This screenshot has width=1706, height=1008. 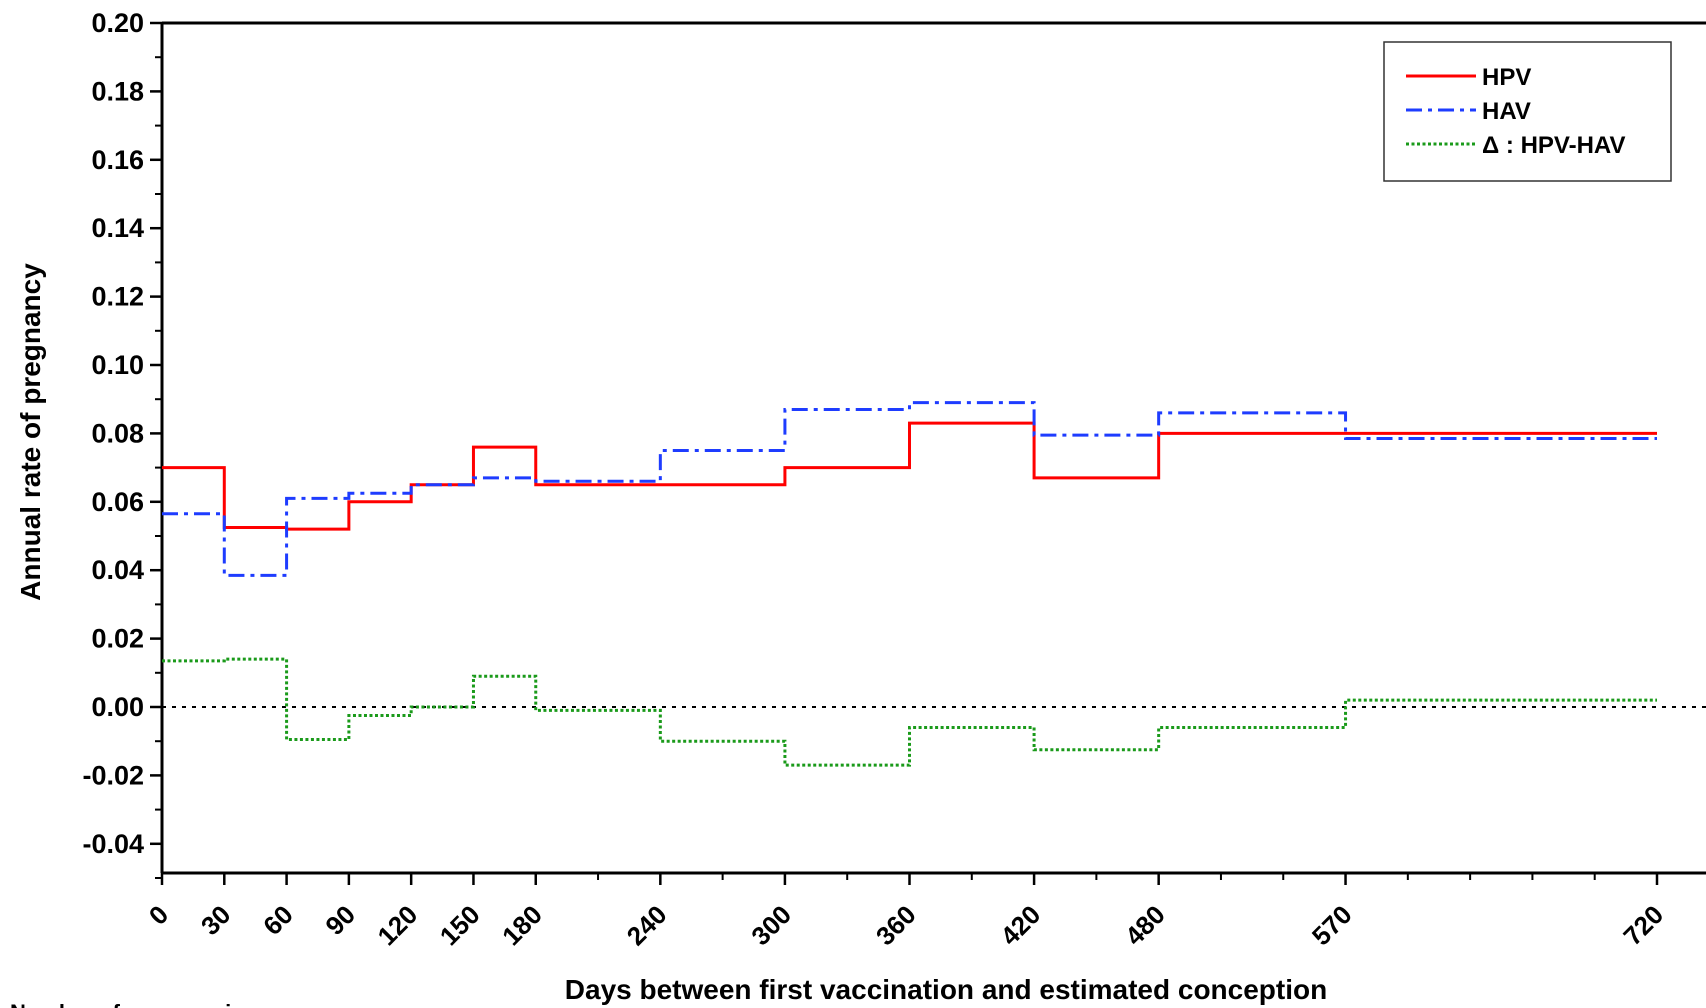 I want to click on x-tick-label: 420, so click(x=1020, y=925).